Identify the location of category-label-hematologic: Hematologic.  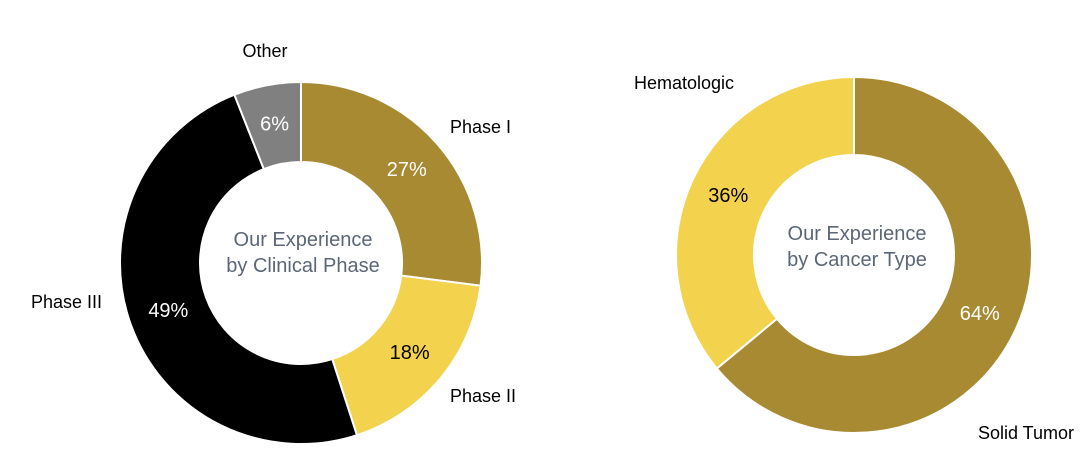
(684, 83).